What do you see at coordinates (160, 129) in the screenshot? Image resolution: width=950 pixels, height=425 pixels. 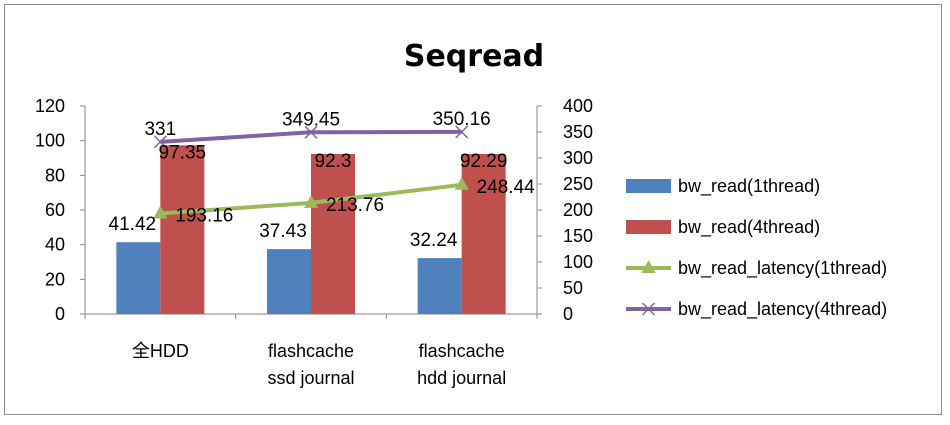 I see `data-label: 331` at bounding box center [160, 129].